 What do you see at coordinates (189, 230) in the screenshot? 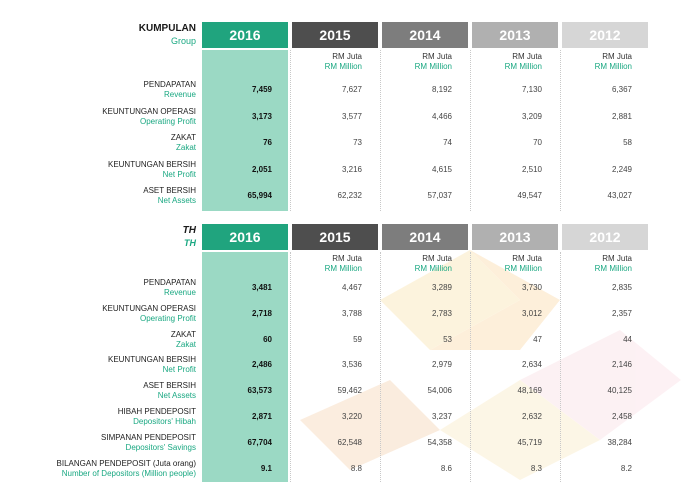
I see `section-title-ms: TH` at bounding box center [189, 230].